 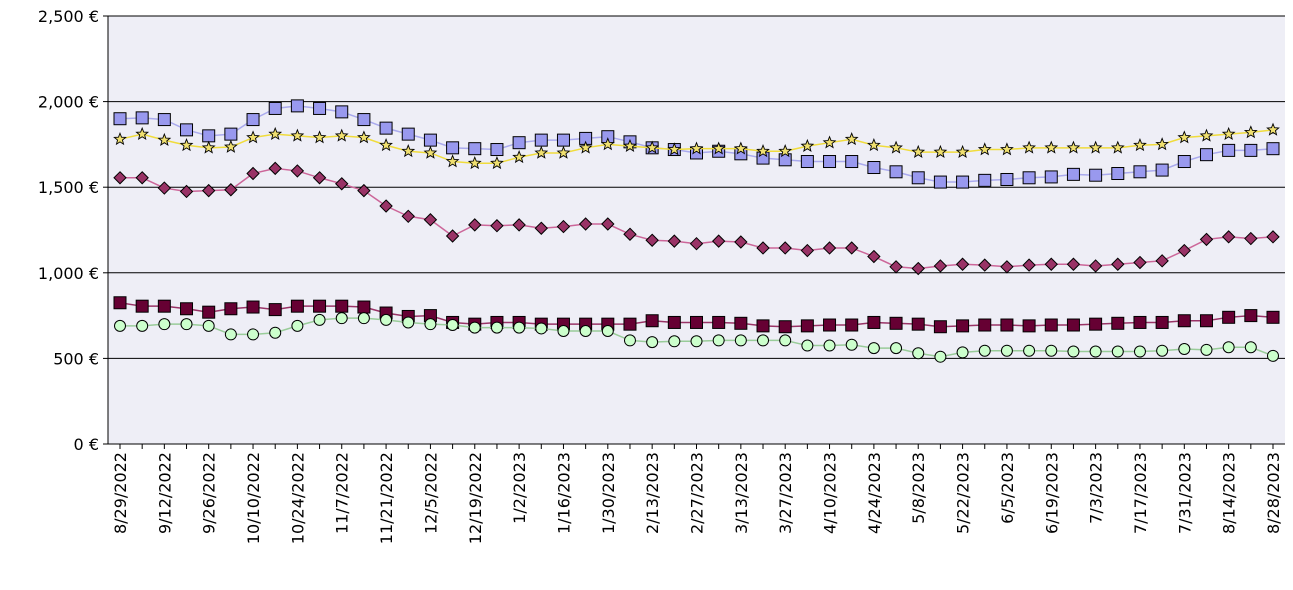 I want to click on x-tick-label: 9/26/2022, so click(x=209, y=493).